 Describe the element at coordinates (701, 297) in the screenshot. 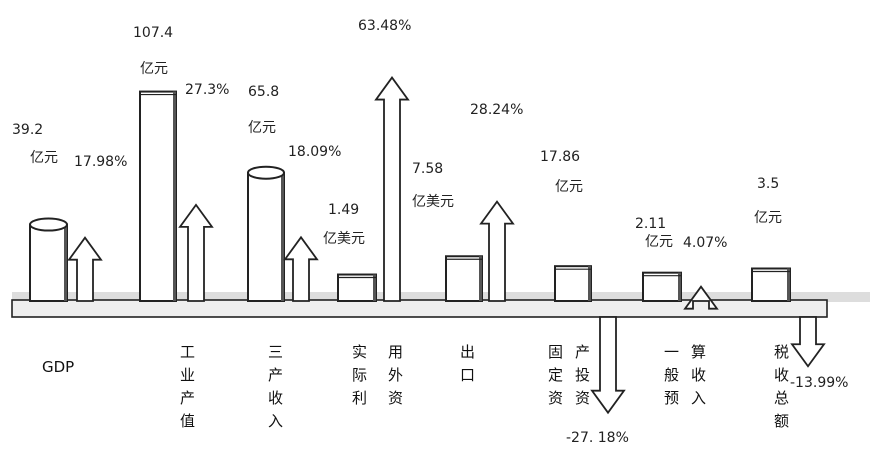

I see `arrow-ybys` at that location.